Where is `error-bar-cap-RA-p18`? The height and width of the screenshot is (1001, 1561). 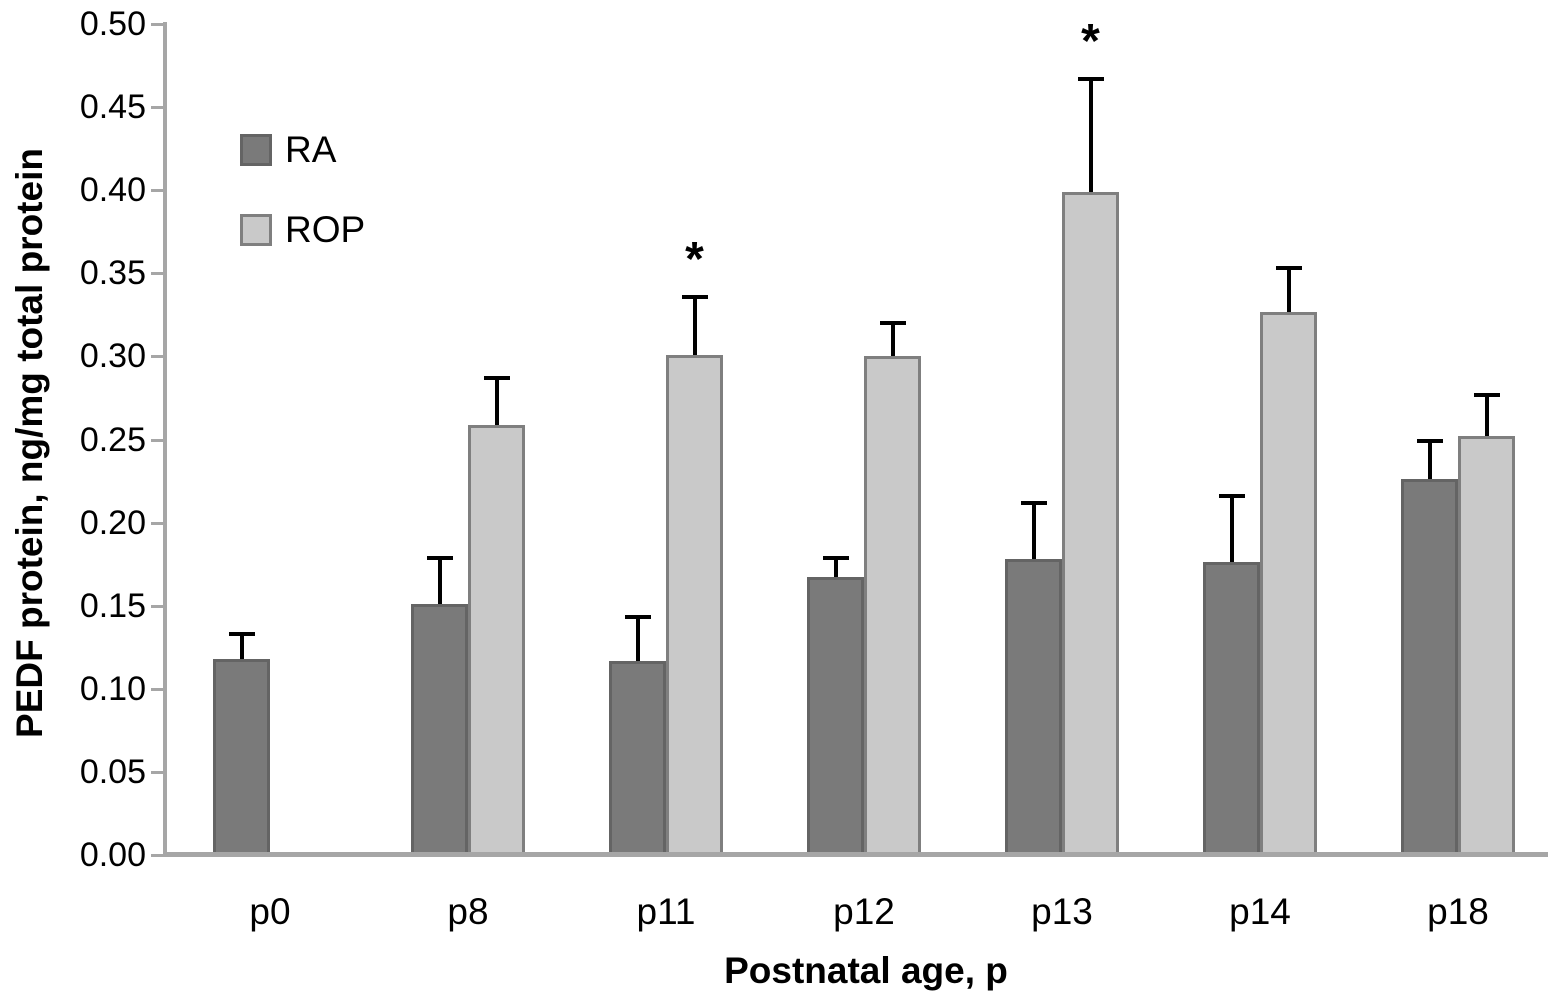
error-bar-cap-RA-p18 is located at coordinates (1429, 441).